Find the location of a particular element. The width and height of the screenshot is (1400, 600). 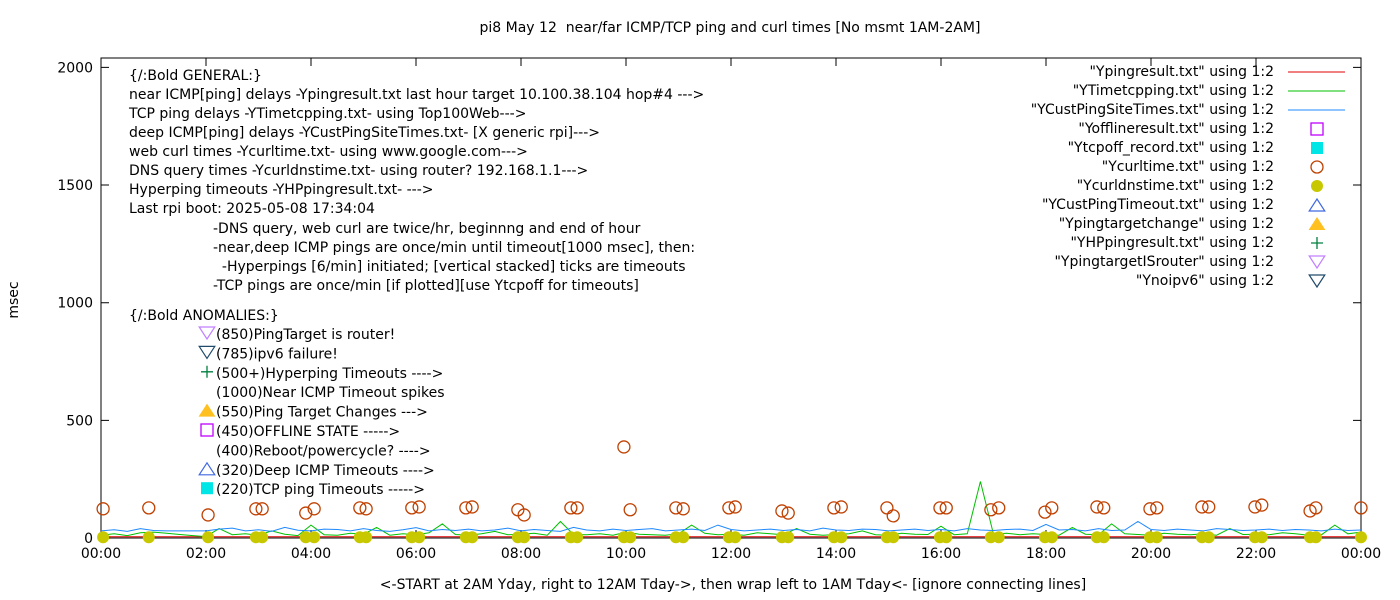

x-tick-label: 06:00 is located at coordinates (416, 554).